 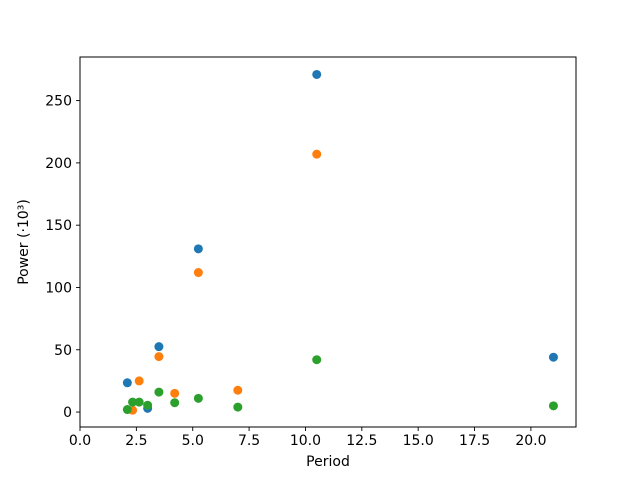 What do you see at coordinates (418, 441) in the screenshot?
I see `x-tick-label: 15.0` at bounding box center [418, 441].